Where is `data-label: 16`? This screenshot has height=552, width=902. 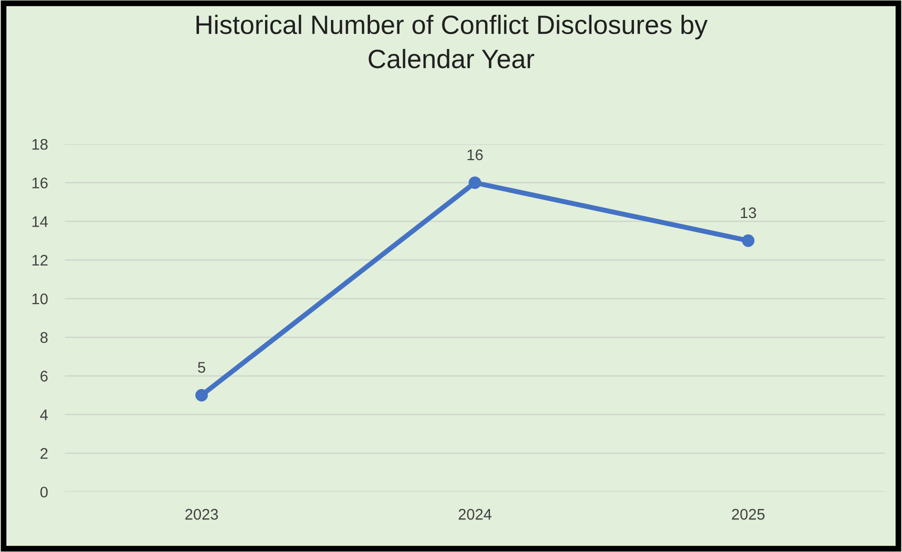 data-label: 16 is located at coordinates (475, 154).